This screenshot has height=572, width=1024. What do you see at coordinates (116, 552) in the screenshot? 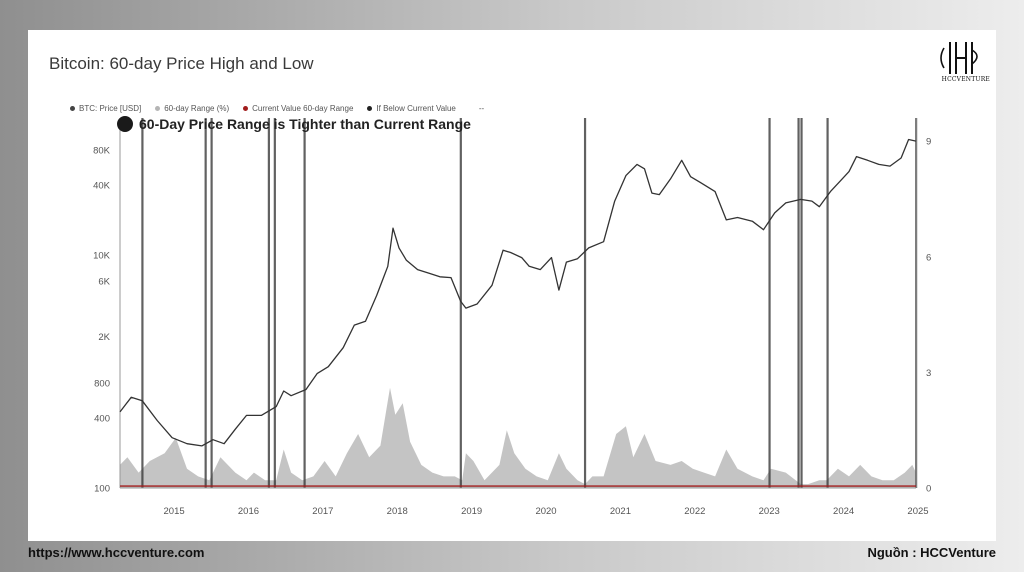
I see `footer-url: https://www.hccventure.com` at bounding box center [116, 552].